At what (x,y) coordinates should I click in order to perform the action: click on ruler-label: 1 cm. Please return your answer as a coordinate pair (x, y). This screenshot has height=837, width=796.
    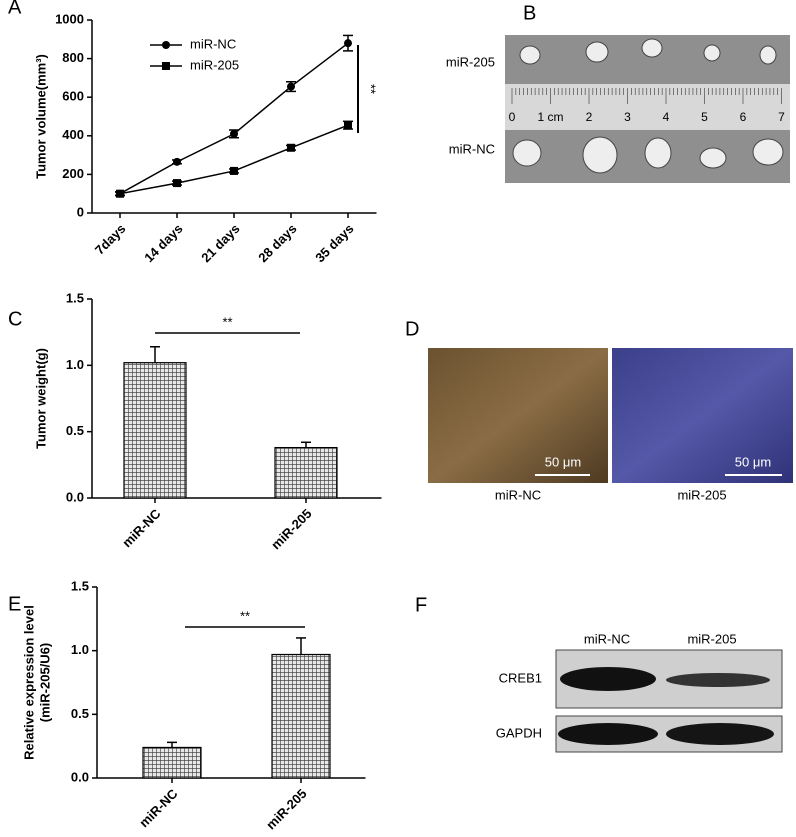
    Looking at the image, I should click on (550, 117).